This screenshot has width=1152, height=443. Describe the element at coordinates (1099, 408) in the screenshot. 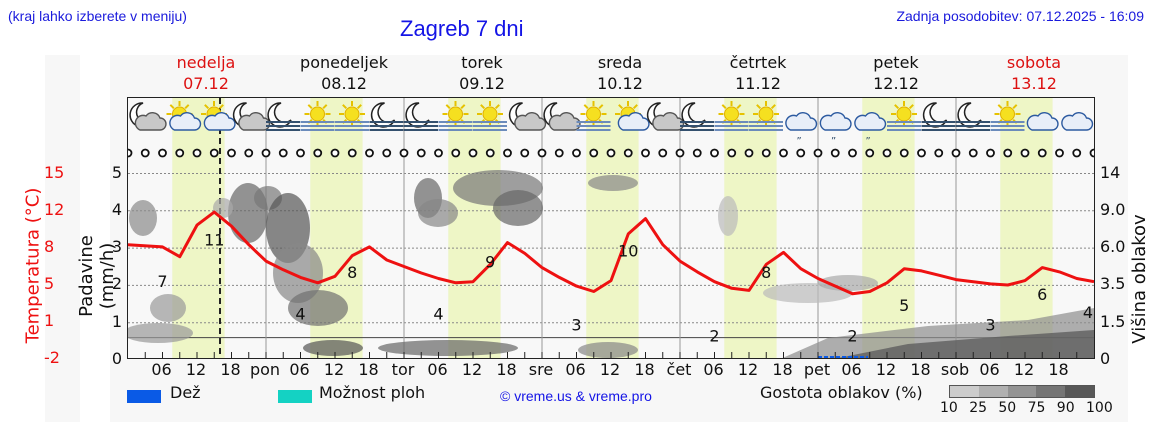

I see `colorbar-tick: 100` at that location.